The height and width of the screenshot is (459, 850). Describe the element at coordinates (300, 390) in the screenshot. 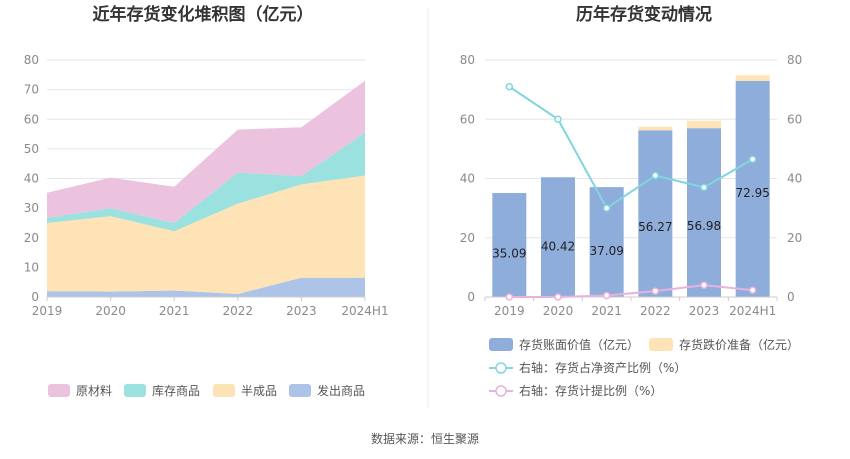

I see `legend-swatch-shipped_goods` at that location.